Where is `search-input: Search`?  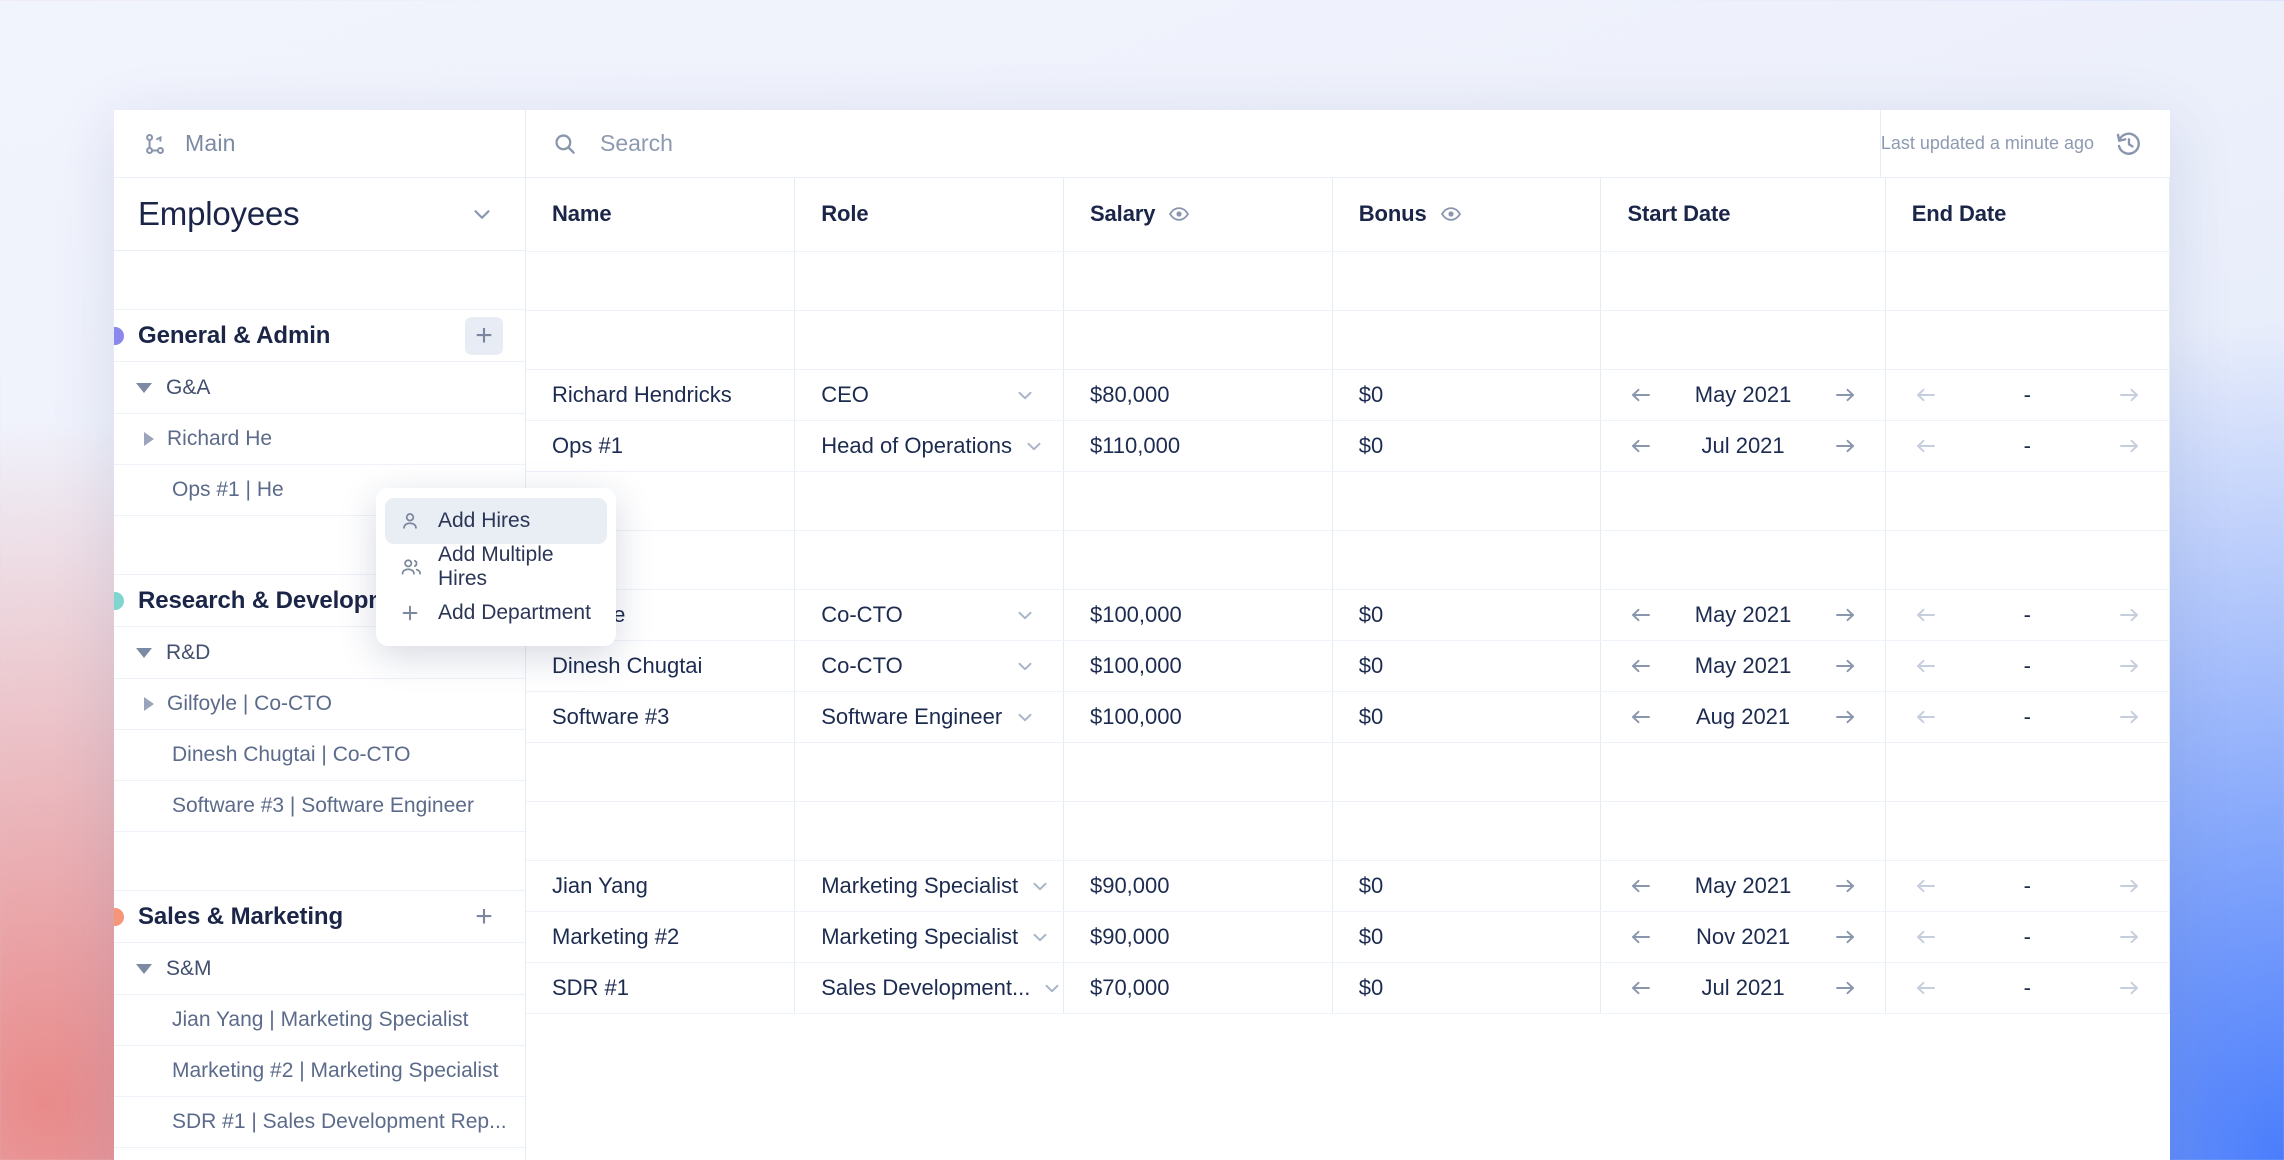
search-input: Search is located at coordinates (636, 143).